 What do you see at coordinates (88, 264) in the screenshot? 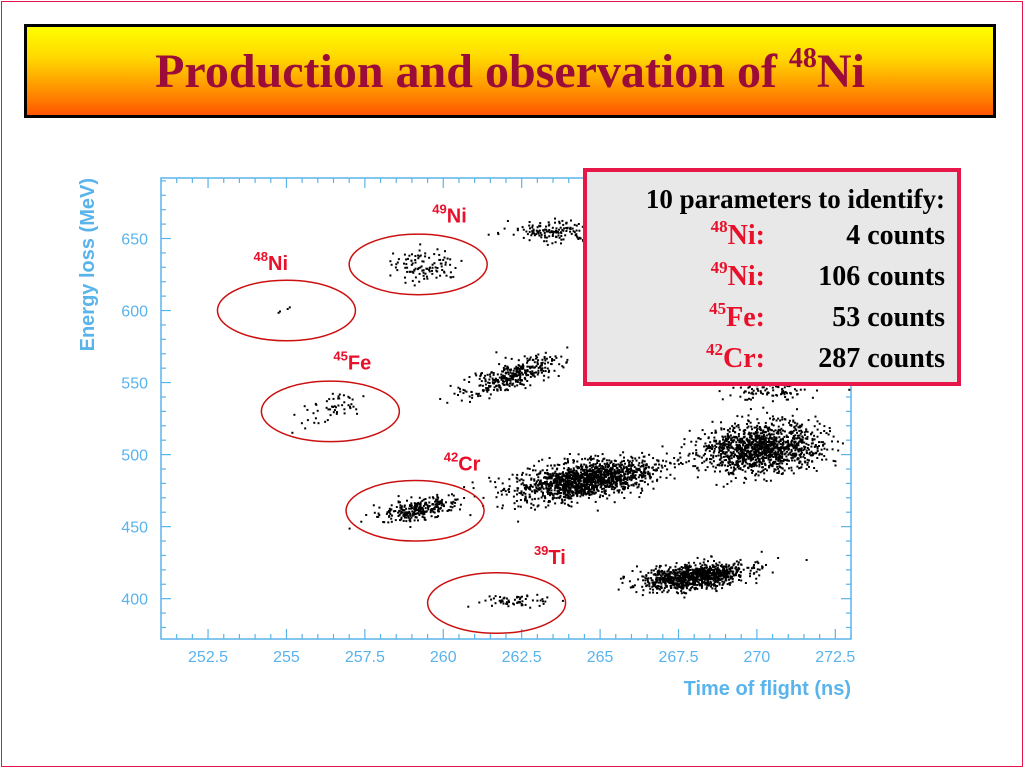
I see `y-axis-label: Energy loss (MeV)` at bounding box center [88, 264].